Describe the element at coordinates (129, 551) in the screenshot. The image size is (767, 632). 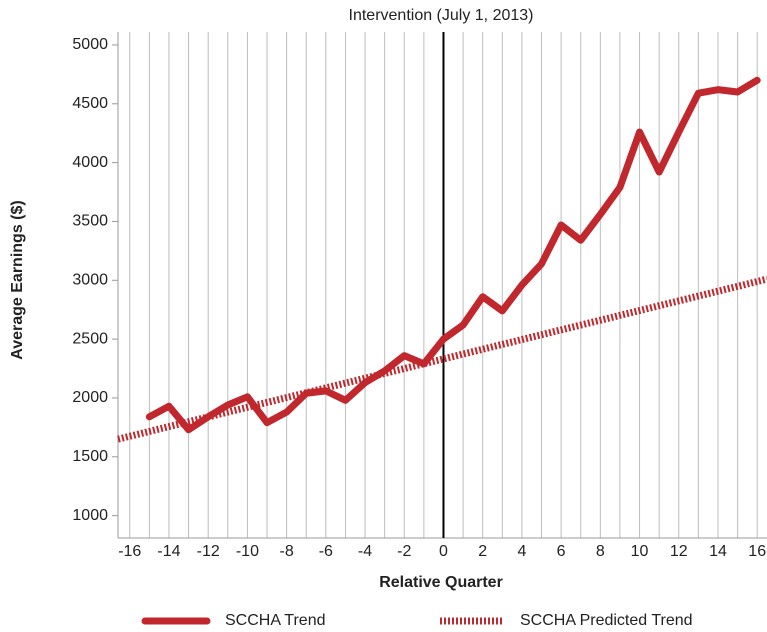
I see `x-tick-label: -16` at that location.